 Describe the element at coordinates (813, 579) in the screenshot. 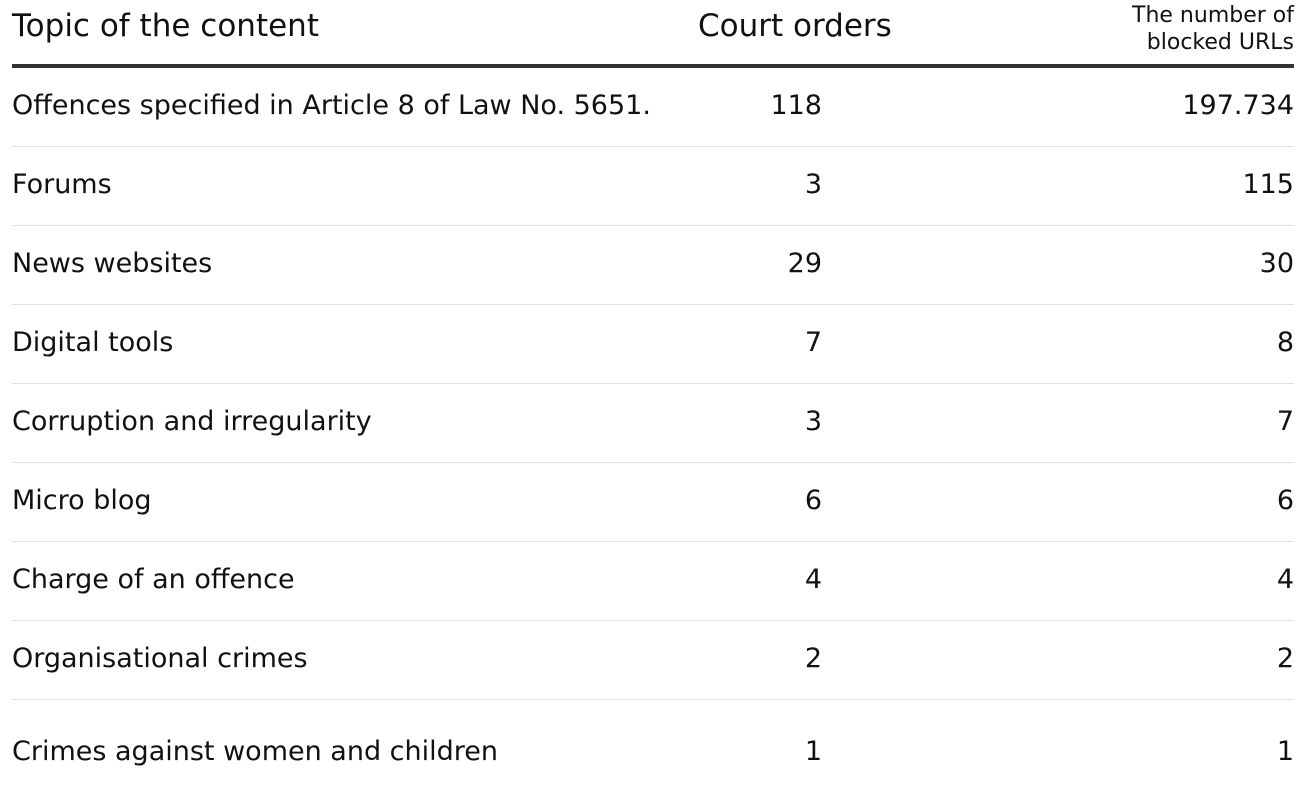

I see `cell-court-orders: 4` at that location.